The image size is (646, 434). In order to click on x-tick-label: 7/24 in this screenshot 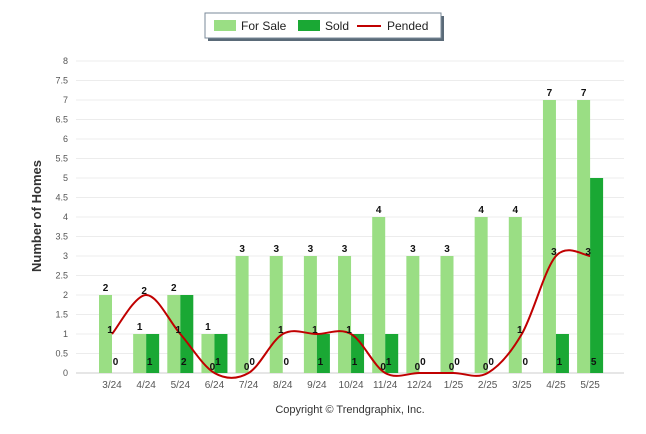, I will do `click(249, 385)`.